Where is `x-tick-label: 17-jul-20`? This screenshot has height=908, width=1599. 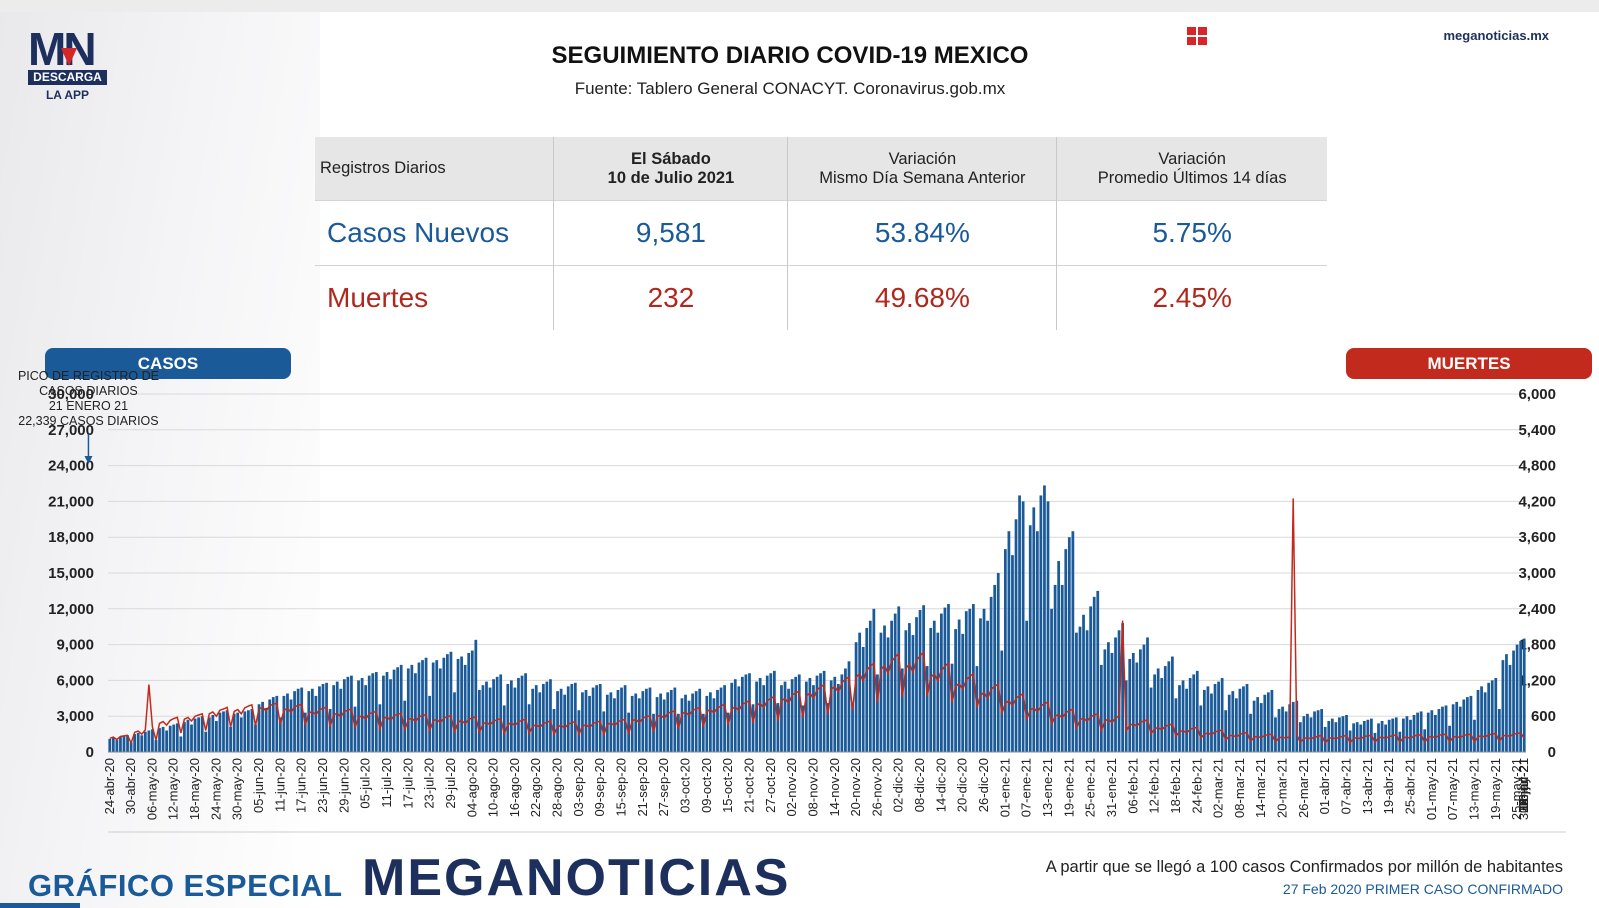 x-tick-label: 17-jul-20 is located at coordinates (407, 783).